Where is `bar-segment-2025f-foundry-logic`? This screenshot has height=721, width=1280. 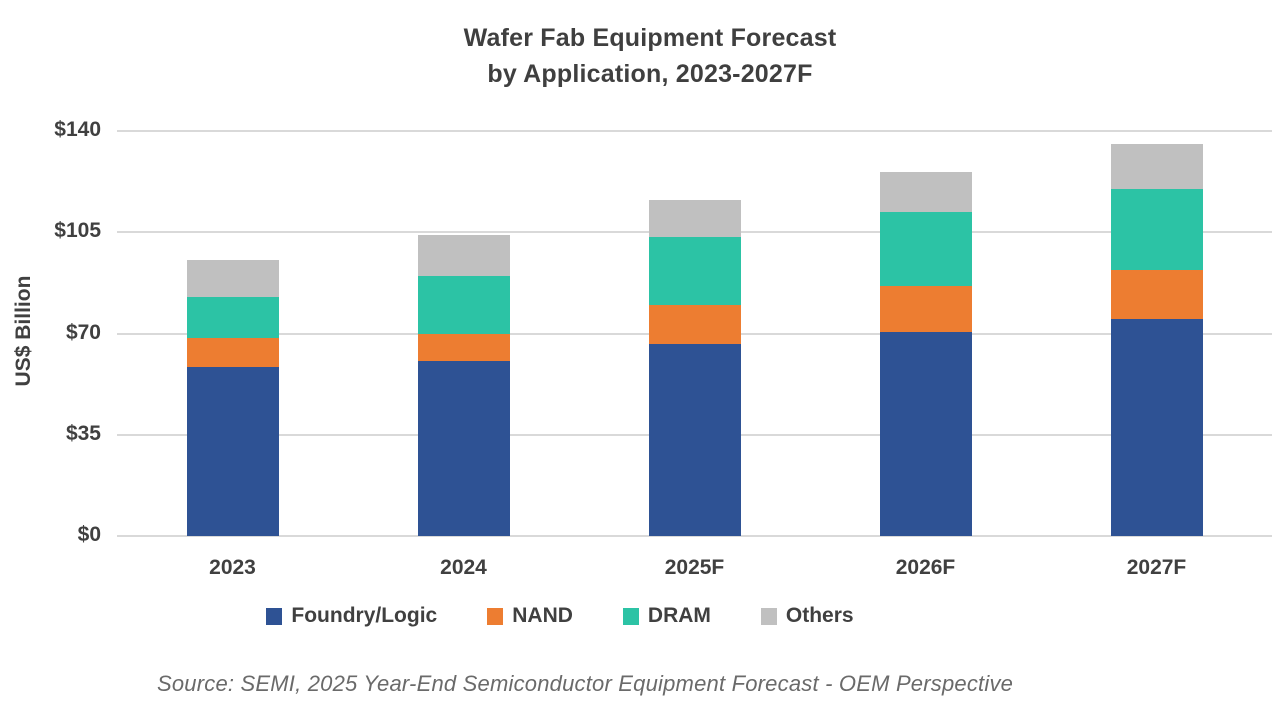 bar-segment-2025f-foundry-logic is located at coordinates (694, 439).